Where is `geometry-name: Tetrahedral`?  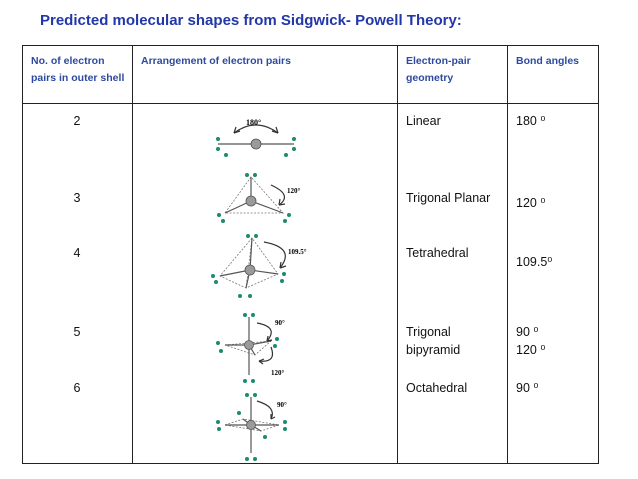
geometry-name: Tetrahedral is located at coordinates (437, 253).